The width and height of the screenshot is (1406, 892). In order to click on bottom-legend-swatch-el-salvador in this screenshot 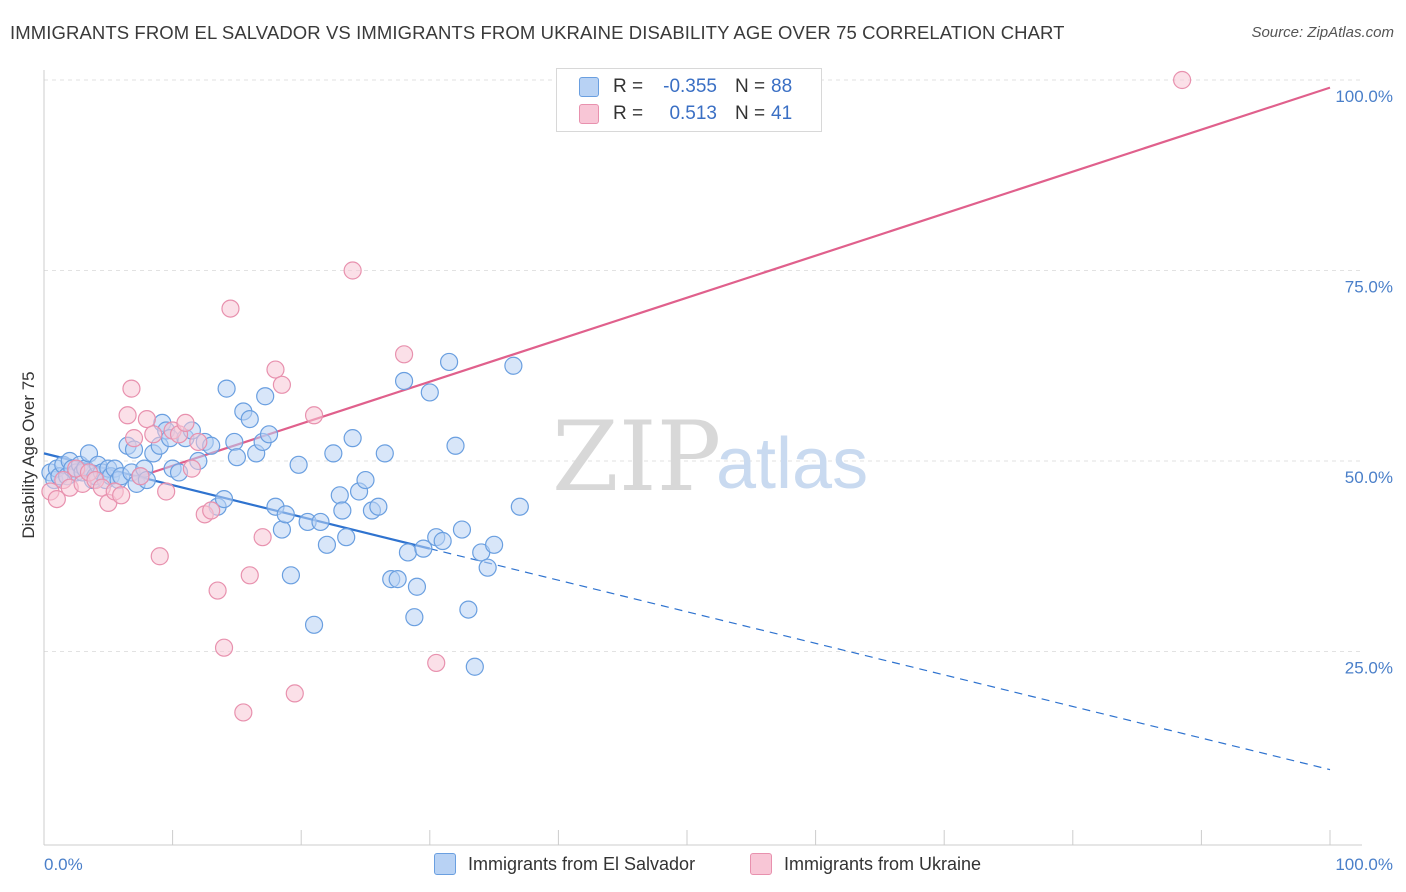, I will do `click(445, 864)`.